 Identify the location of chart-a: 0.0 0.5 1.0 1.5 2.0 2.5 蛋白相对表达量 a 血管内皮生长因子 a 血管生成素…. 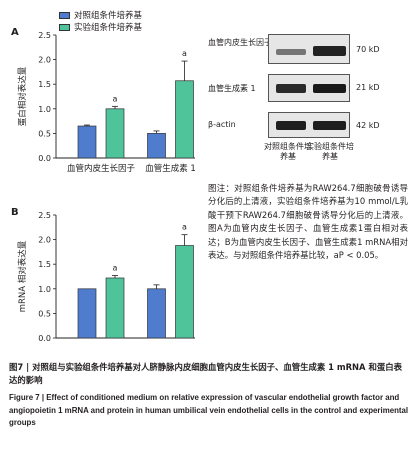
(106, 102).